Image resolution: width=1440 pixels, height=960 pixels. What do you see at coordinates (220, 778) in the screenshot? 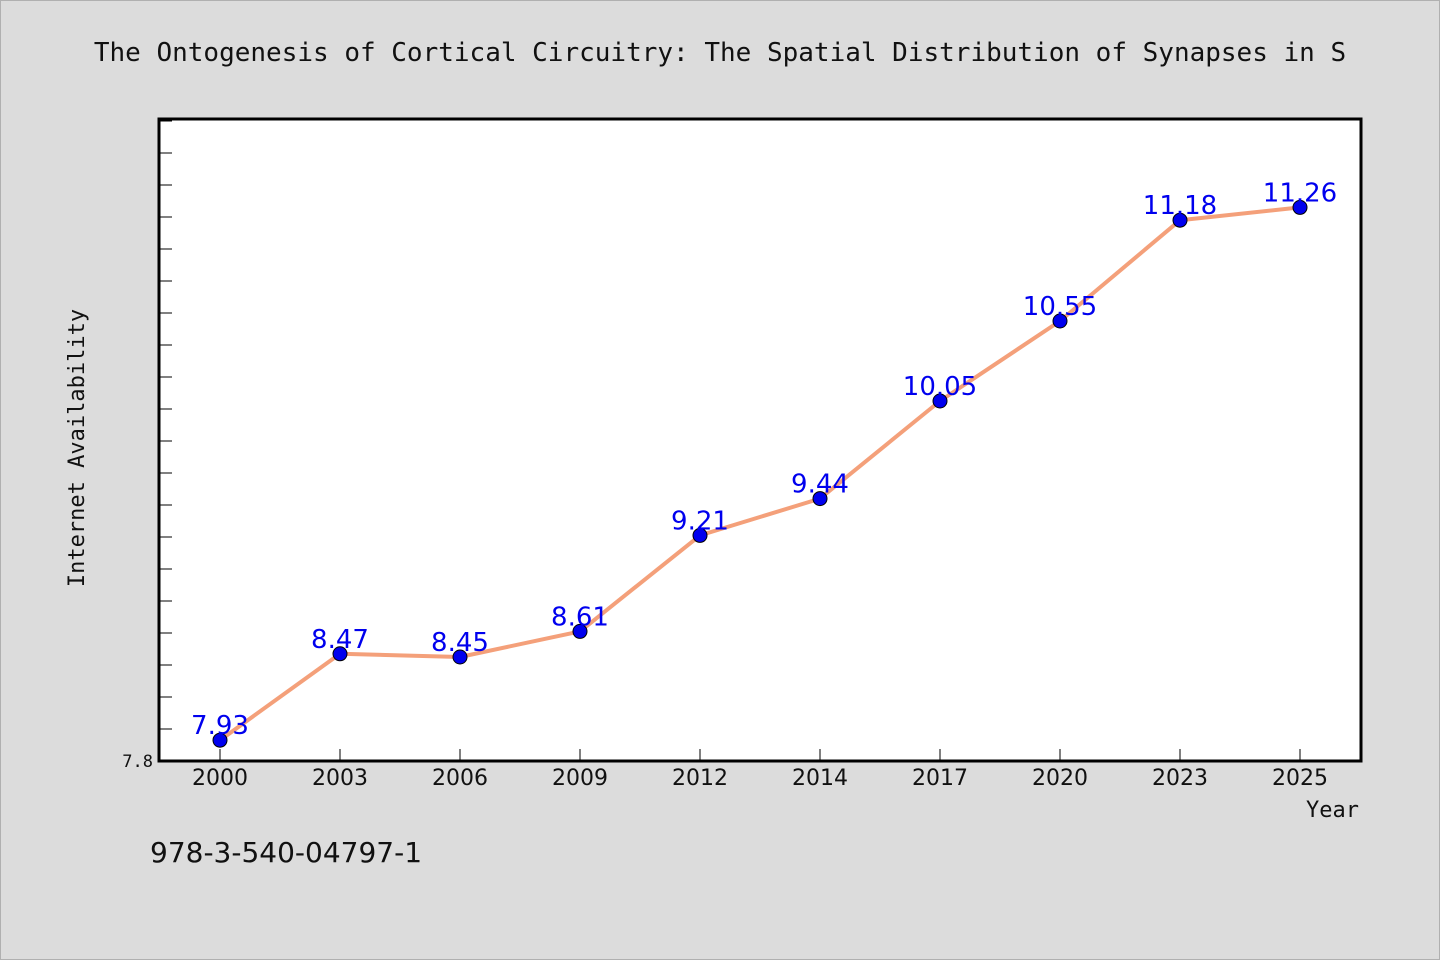
I see `x-tick-label: 2000` at bounding box center [220, 778].